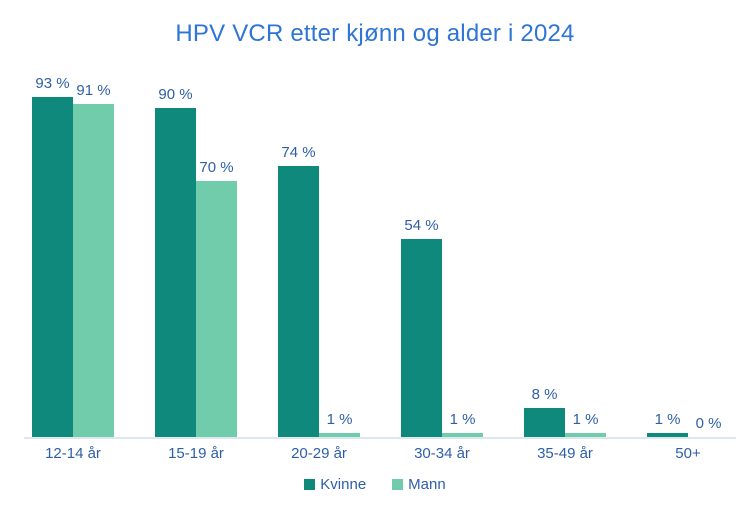 The height and width of the screenshot is (509, 750). Describe the element at coordinates (93, 90) in the screenshot. I see `value-label: 91 %` at that location.